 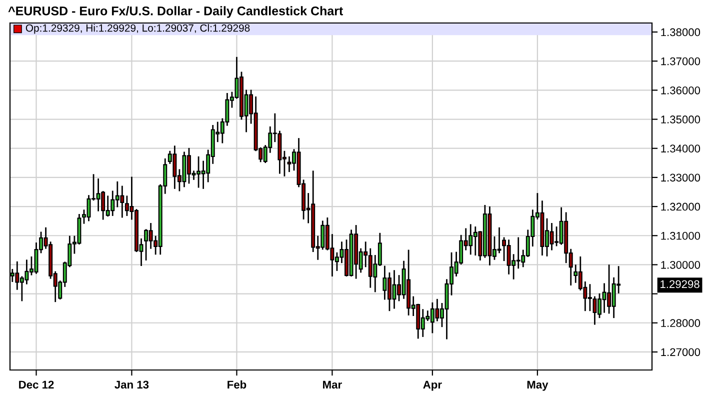 I want to click on y-tick-label: 1.30000, so click(x=680, y=264).